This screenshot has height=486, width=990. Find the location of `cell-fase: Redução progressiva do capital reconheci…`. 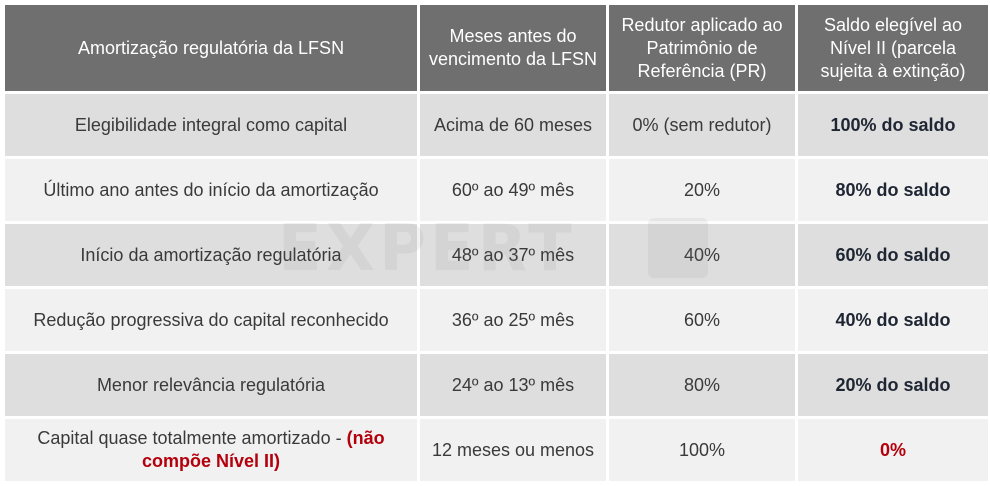

cell-fase: Redução progressiva do capital reconheci… is located at coordinates (211, 320).